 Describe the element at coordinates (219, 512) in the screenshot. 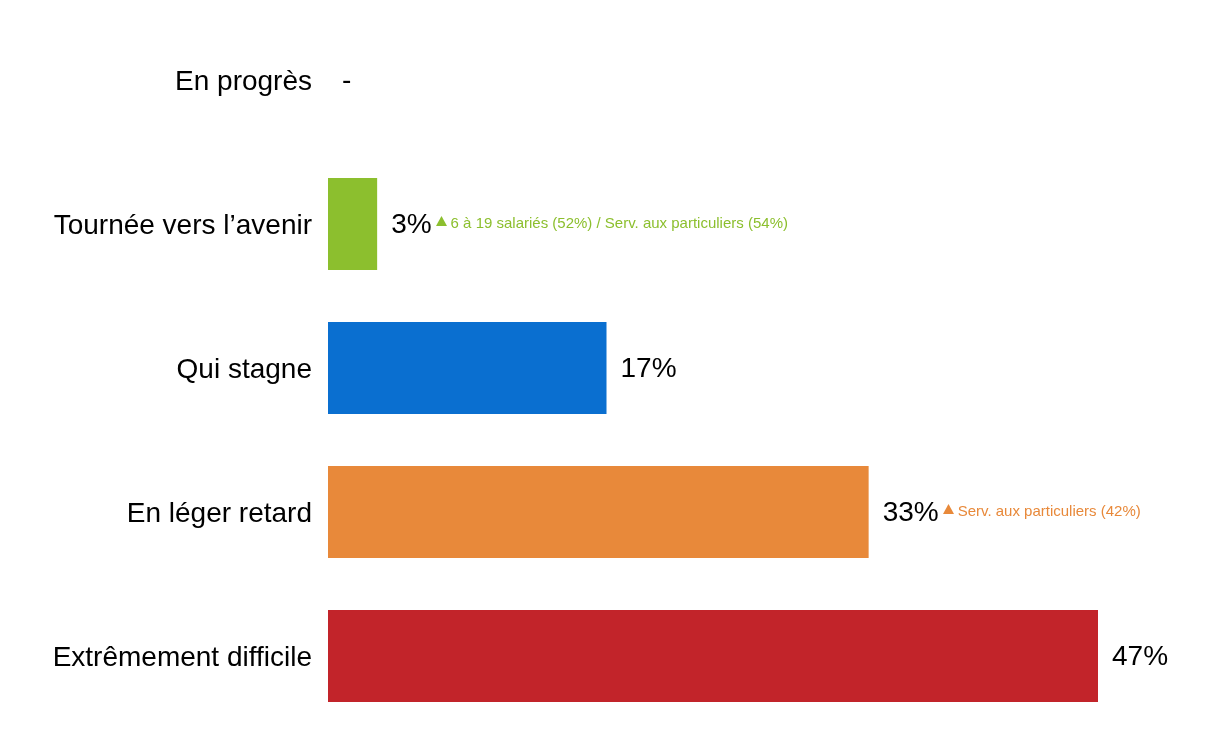

I see `y-tick-label: En léger retard` at that location.